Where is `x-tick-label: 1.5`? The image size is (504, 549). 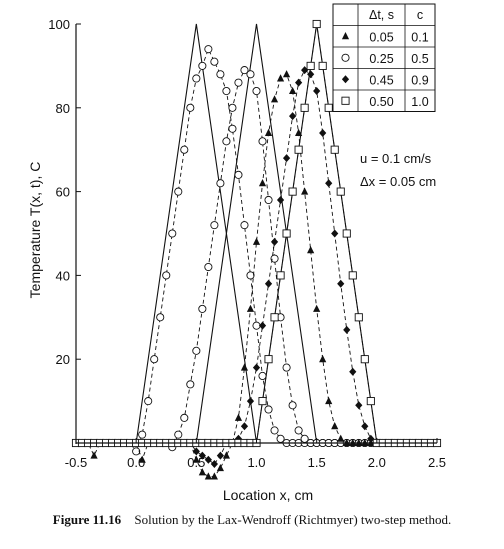 x-tick-label: 1.5 is located at coordinates (317, 462).